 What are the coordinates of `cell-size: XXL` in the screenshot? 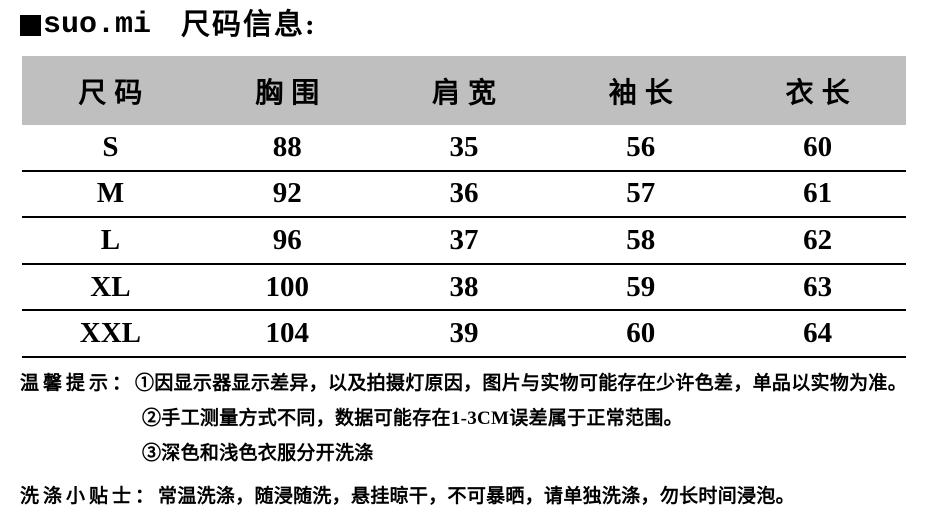 It's located at (110, 333).